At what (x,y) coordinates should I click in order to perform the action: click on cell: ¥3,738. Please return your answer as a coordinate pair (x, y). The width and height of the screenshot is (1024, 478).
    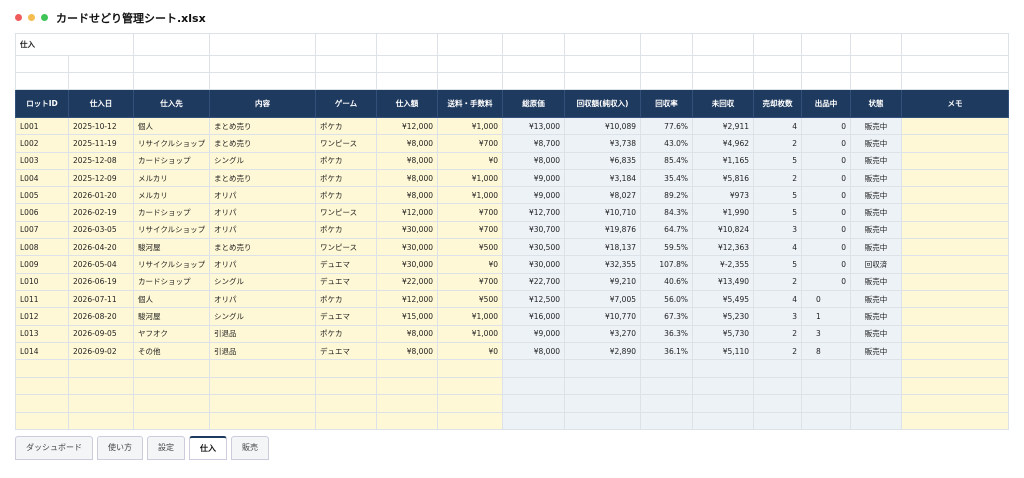
    Looking at the image, I should click on (602, 143).